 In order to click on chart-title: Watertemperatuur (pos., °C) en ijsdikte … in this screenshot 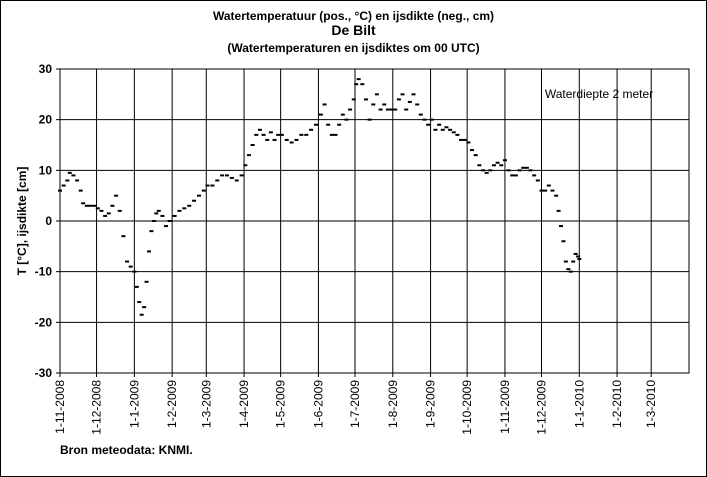, I will do `click(353, 16)`.